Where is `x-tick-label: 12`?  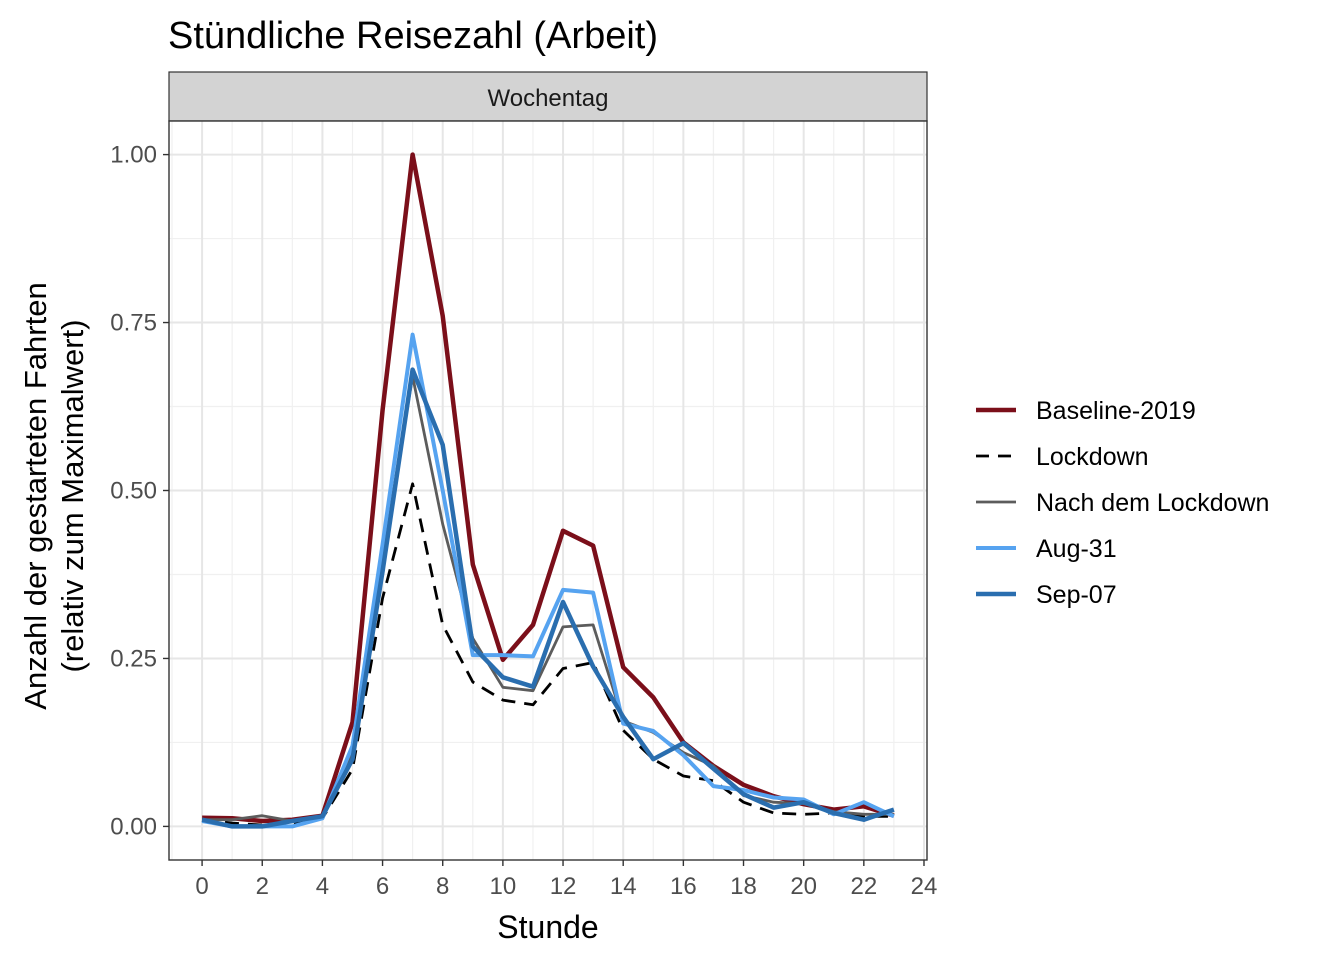
x-tick-label: 12 is located at coordinates (563, 886).